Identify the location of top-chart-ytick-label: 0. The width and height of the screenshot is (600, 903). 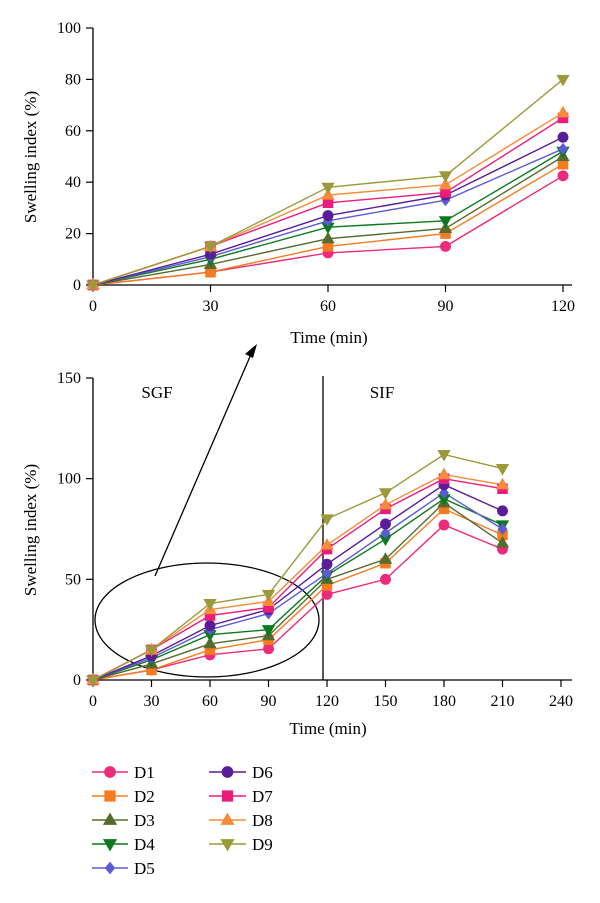
(77, 285).